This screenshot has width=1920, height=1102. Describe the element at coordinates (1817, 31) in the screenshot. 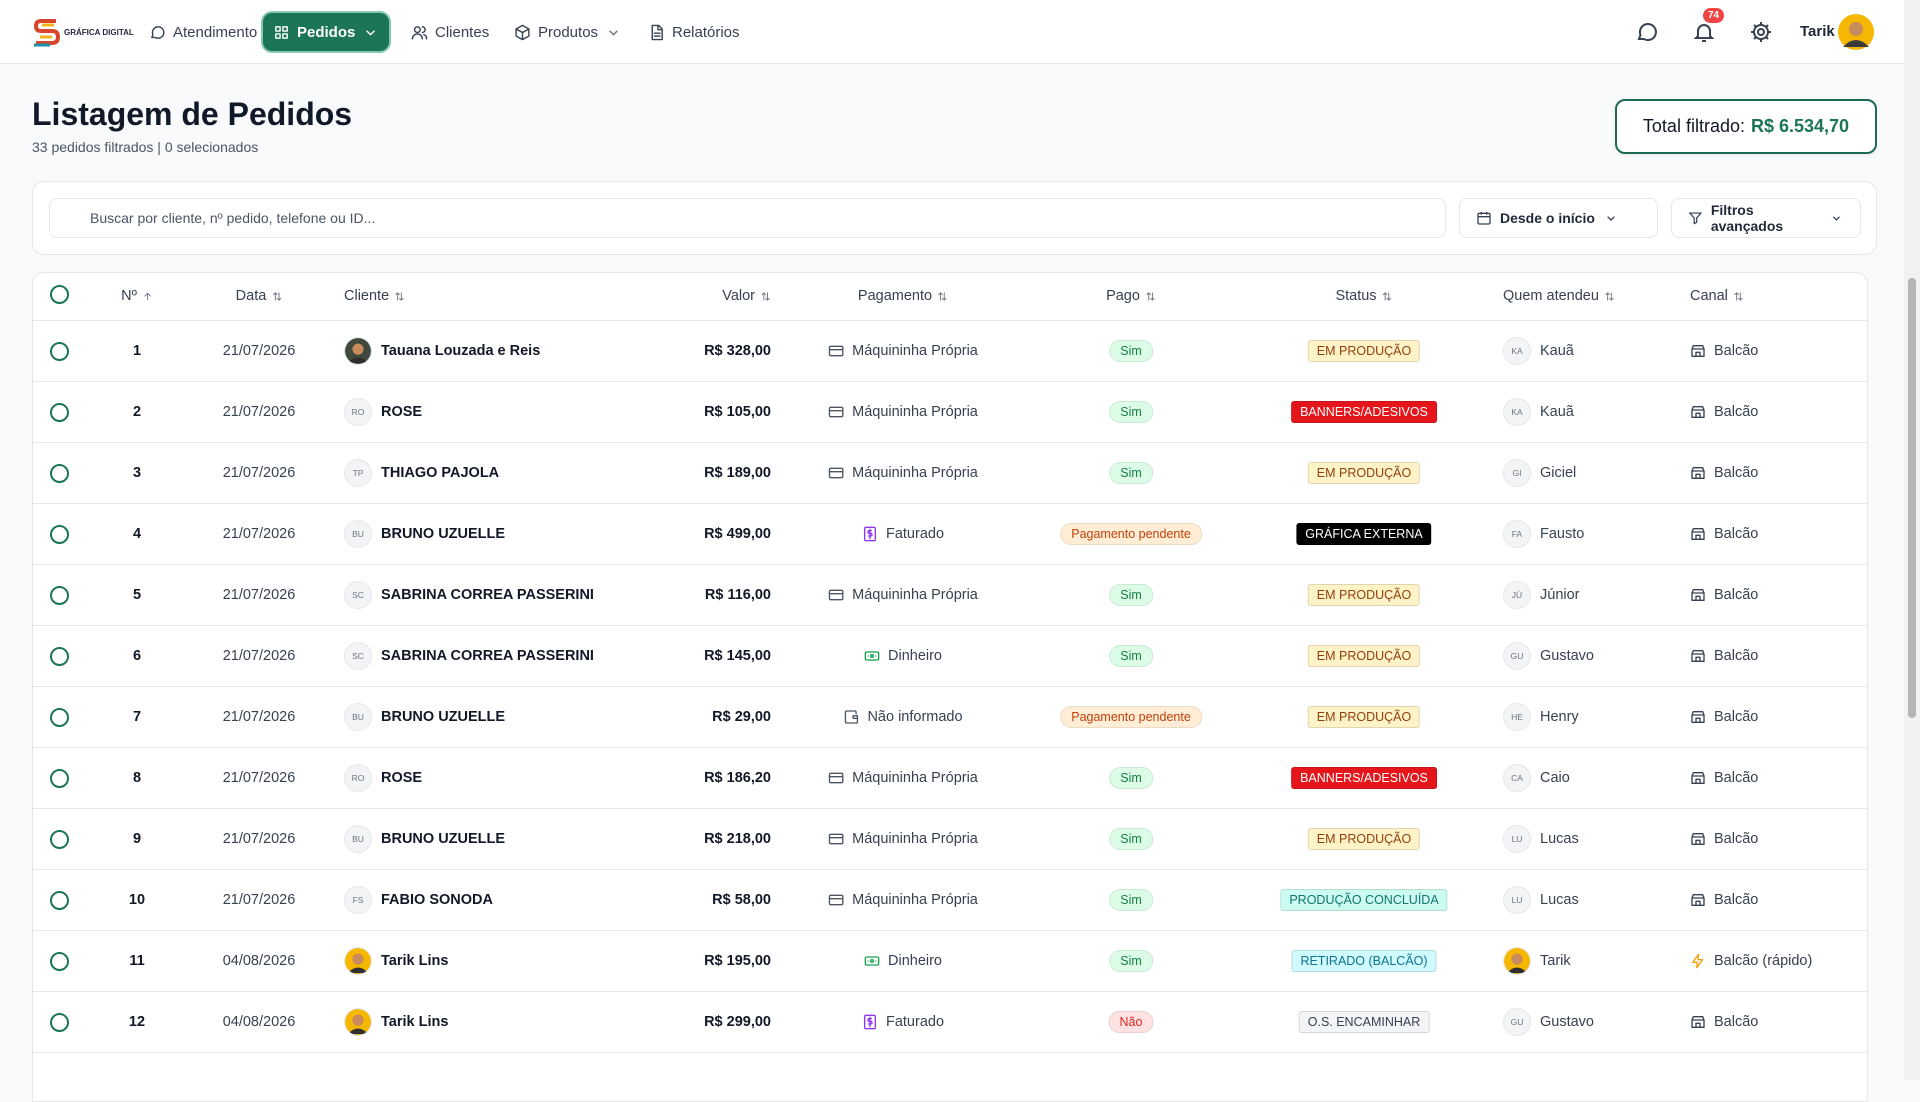

I see `user-name: Tarik` at that location.